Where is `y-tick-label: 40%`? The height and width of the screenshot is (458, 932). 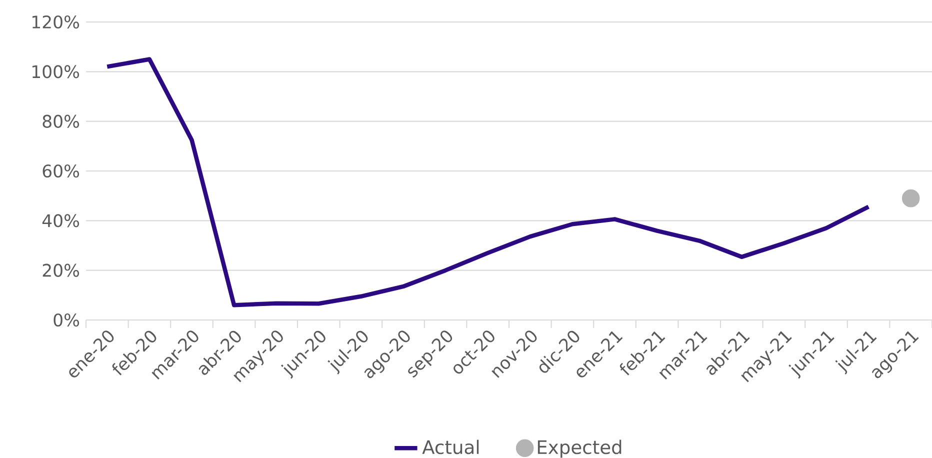 y-tick-label: 40% is located at coordinates (61, 221).